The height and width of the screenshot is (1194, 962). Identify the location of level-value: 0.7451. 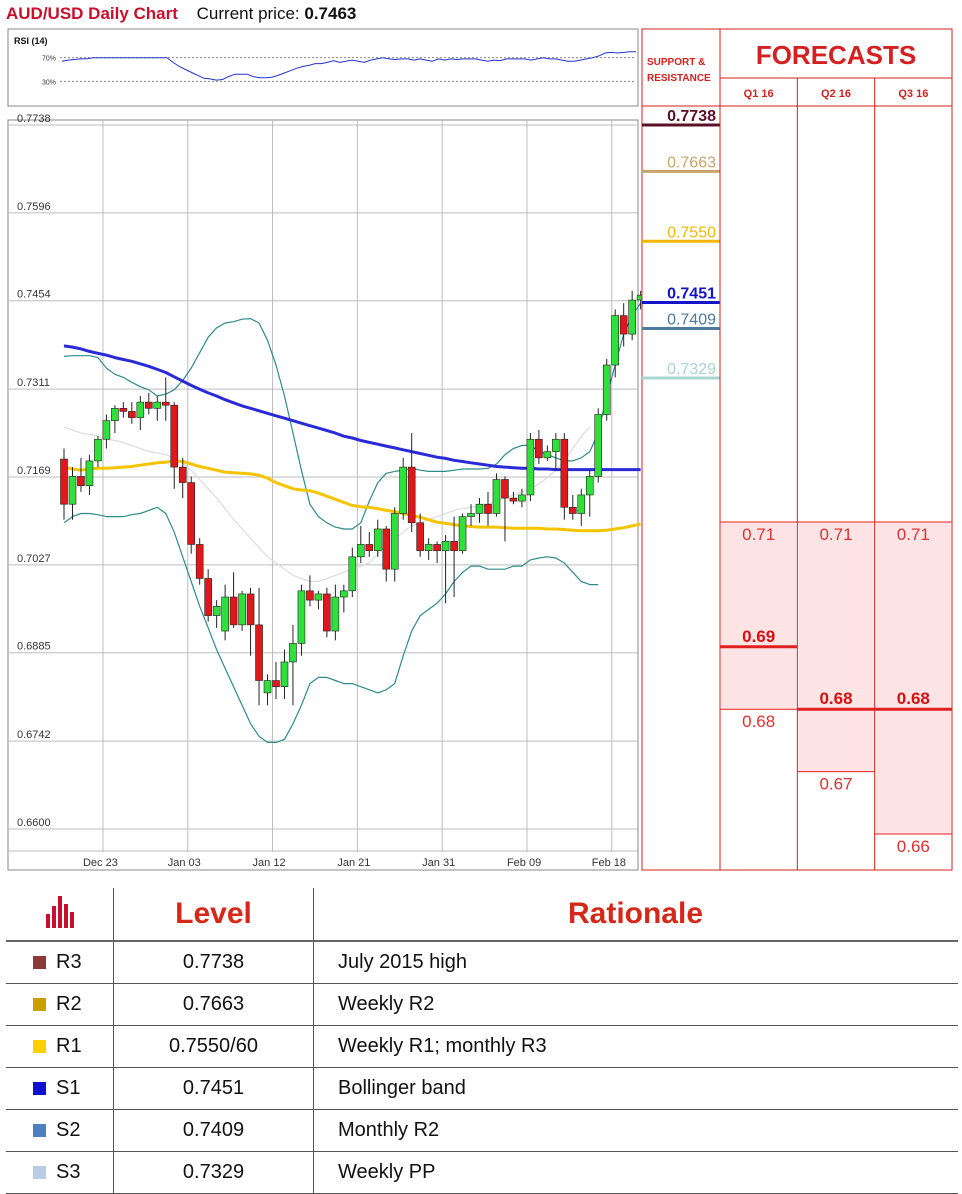
(213, 1088).